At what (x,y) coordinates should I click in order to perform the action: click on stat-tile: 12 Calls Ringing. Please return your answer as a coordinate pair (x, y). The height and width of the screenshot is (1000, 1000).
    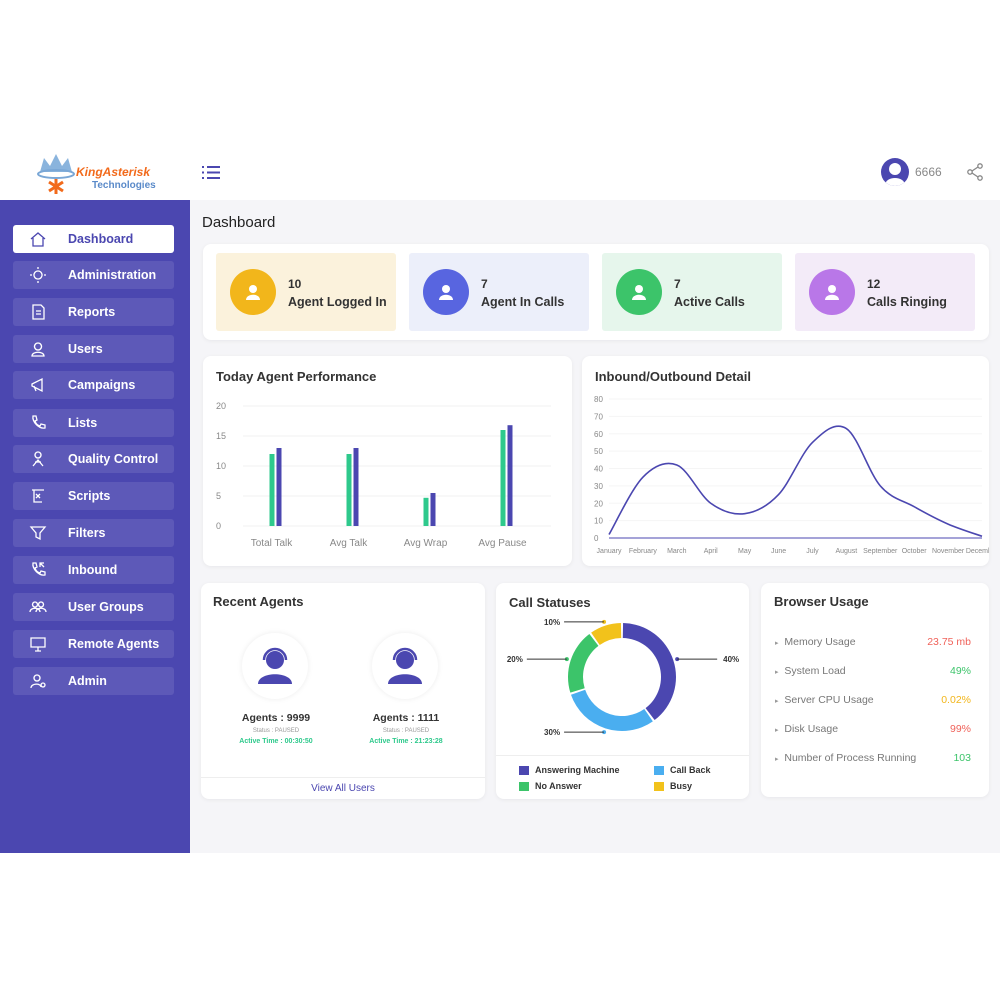
    Looking at the image, I should click on (885, 292).